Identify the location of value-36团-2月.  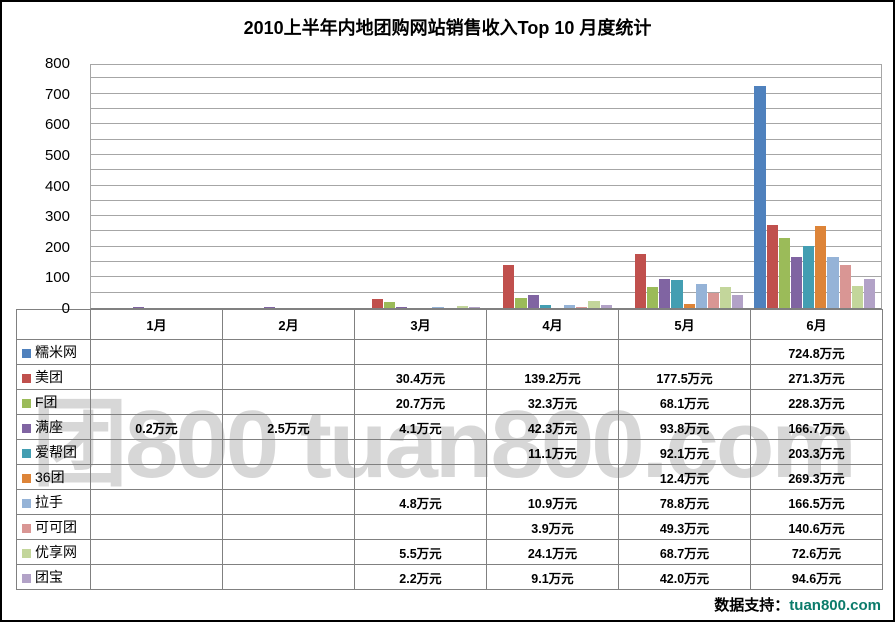
(288, 477).